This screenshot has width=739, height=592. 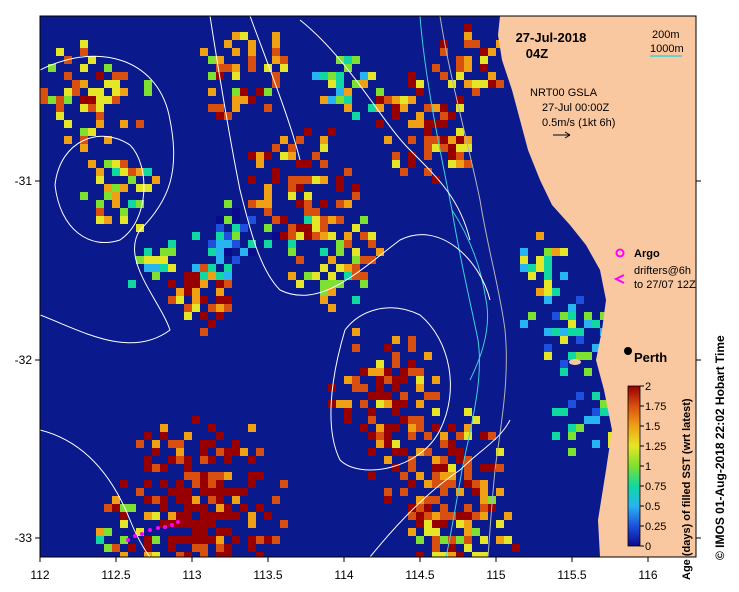 What do you see at coordinates (578, 123) in the screenshot?
I see `vector-scale-label: 0.5m/s (1kt 6h)` at bounding box center [578, 123].